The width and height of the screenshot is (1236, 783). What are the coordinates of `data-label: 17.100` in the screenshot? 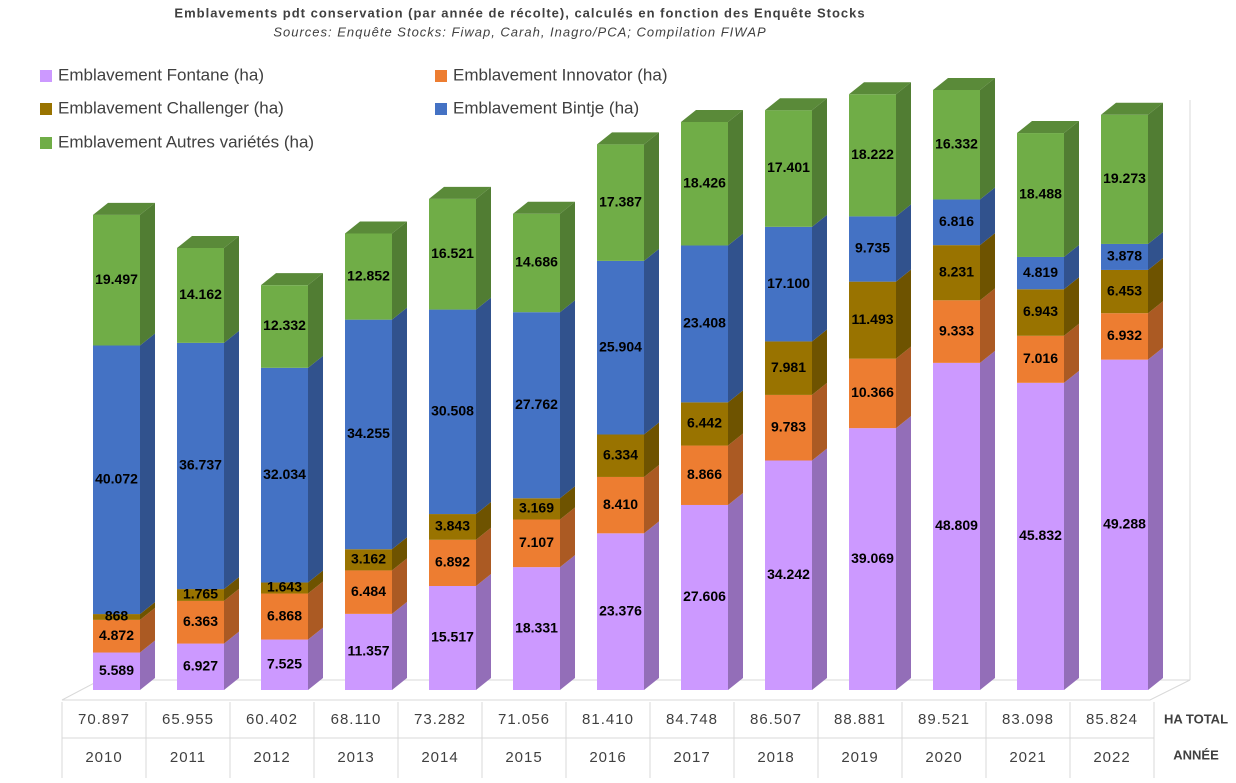 It's located at (788, 283).